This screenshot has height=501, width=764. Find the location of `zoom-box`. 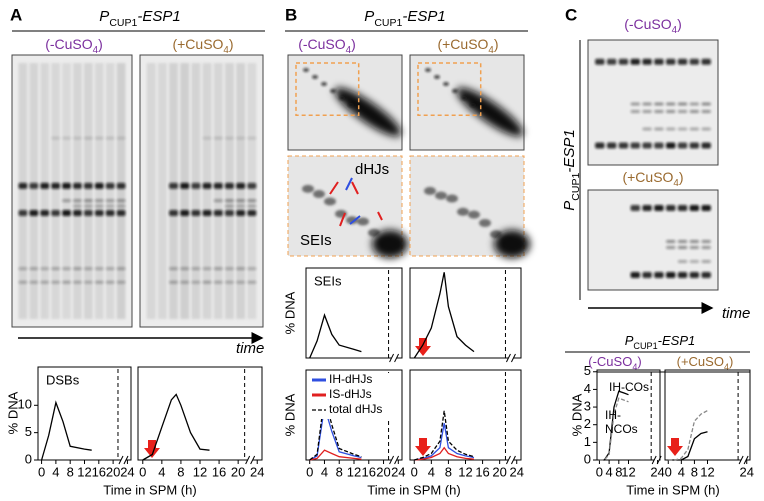

zoom-box is located at coordinates (327, 89).